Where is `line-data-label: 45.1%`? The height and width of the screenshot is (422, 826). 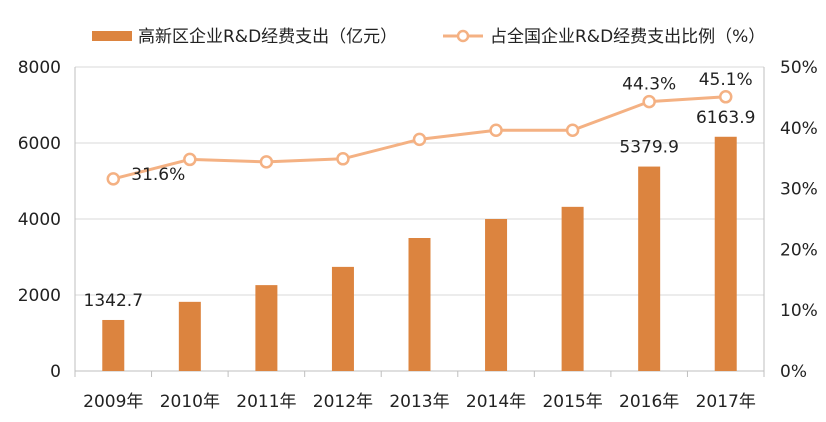
line-data-label: 45.1% is located at coordinates (726, 80).